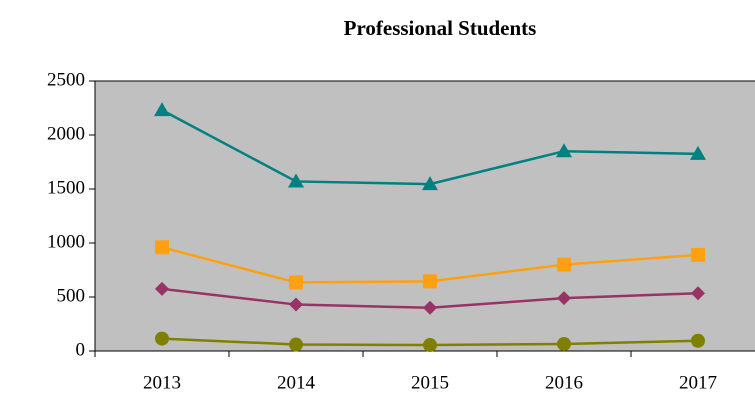 This screenshot has width=755, height=407. I want to click on y-tick-label: 1500, so click(66, 187).